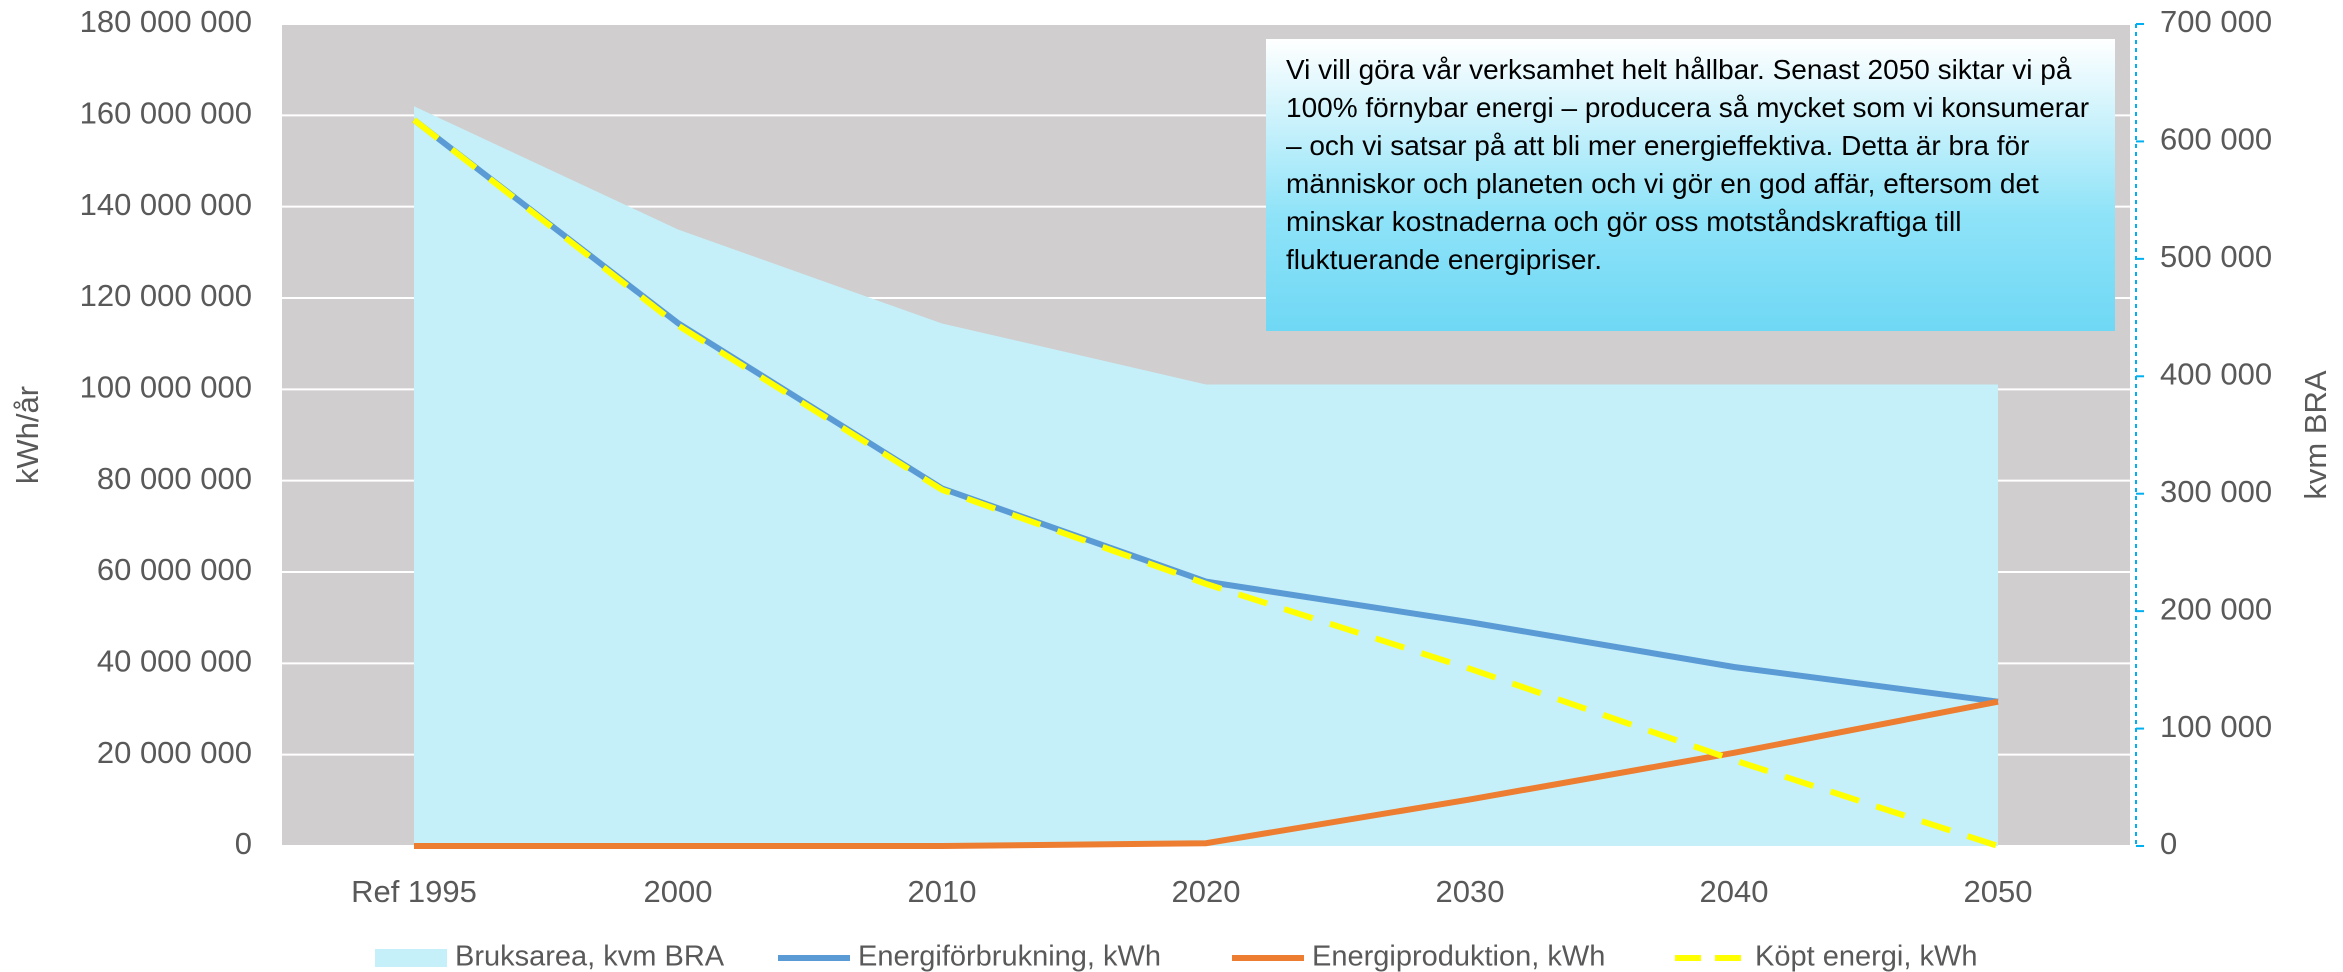 The image size is (2343, 972). What do you see at coordinates (1206, 891) in the screenshot?
I see `x-tick-label: 2020` at bounding box center [1206, 891].